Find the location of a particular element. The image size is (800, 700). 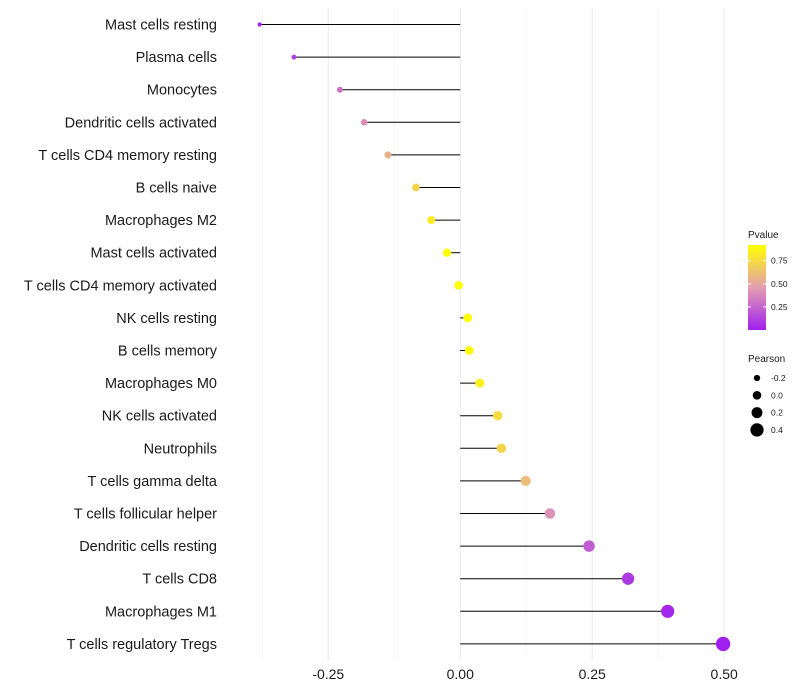

pvalue-legend-title: Pvalue is located at coordinates (763, 235).